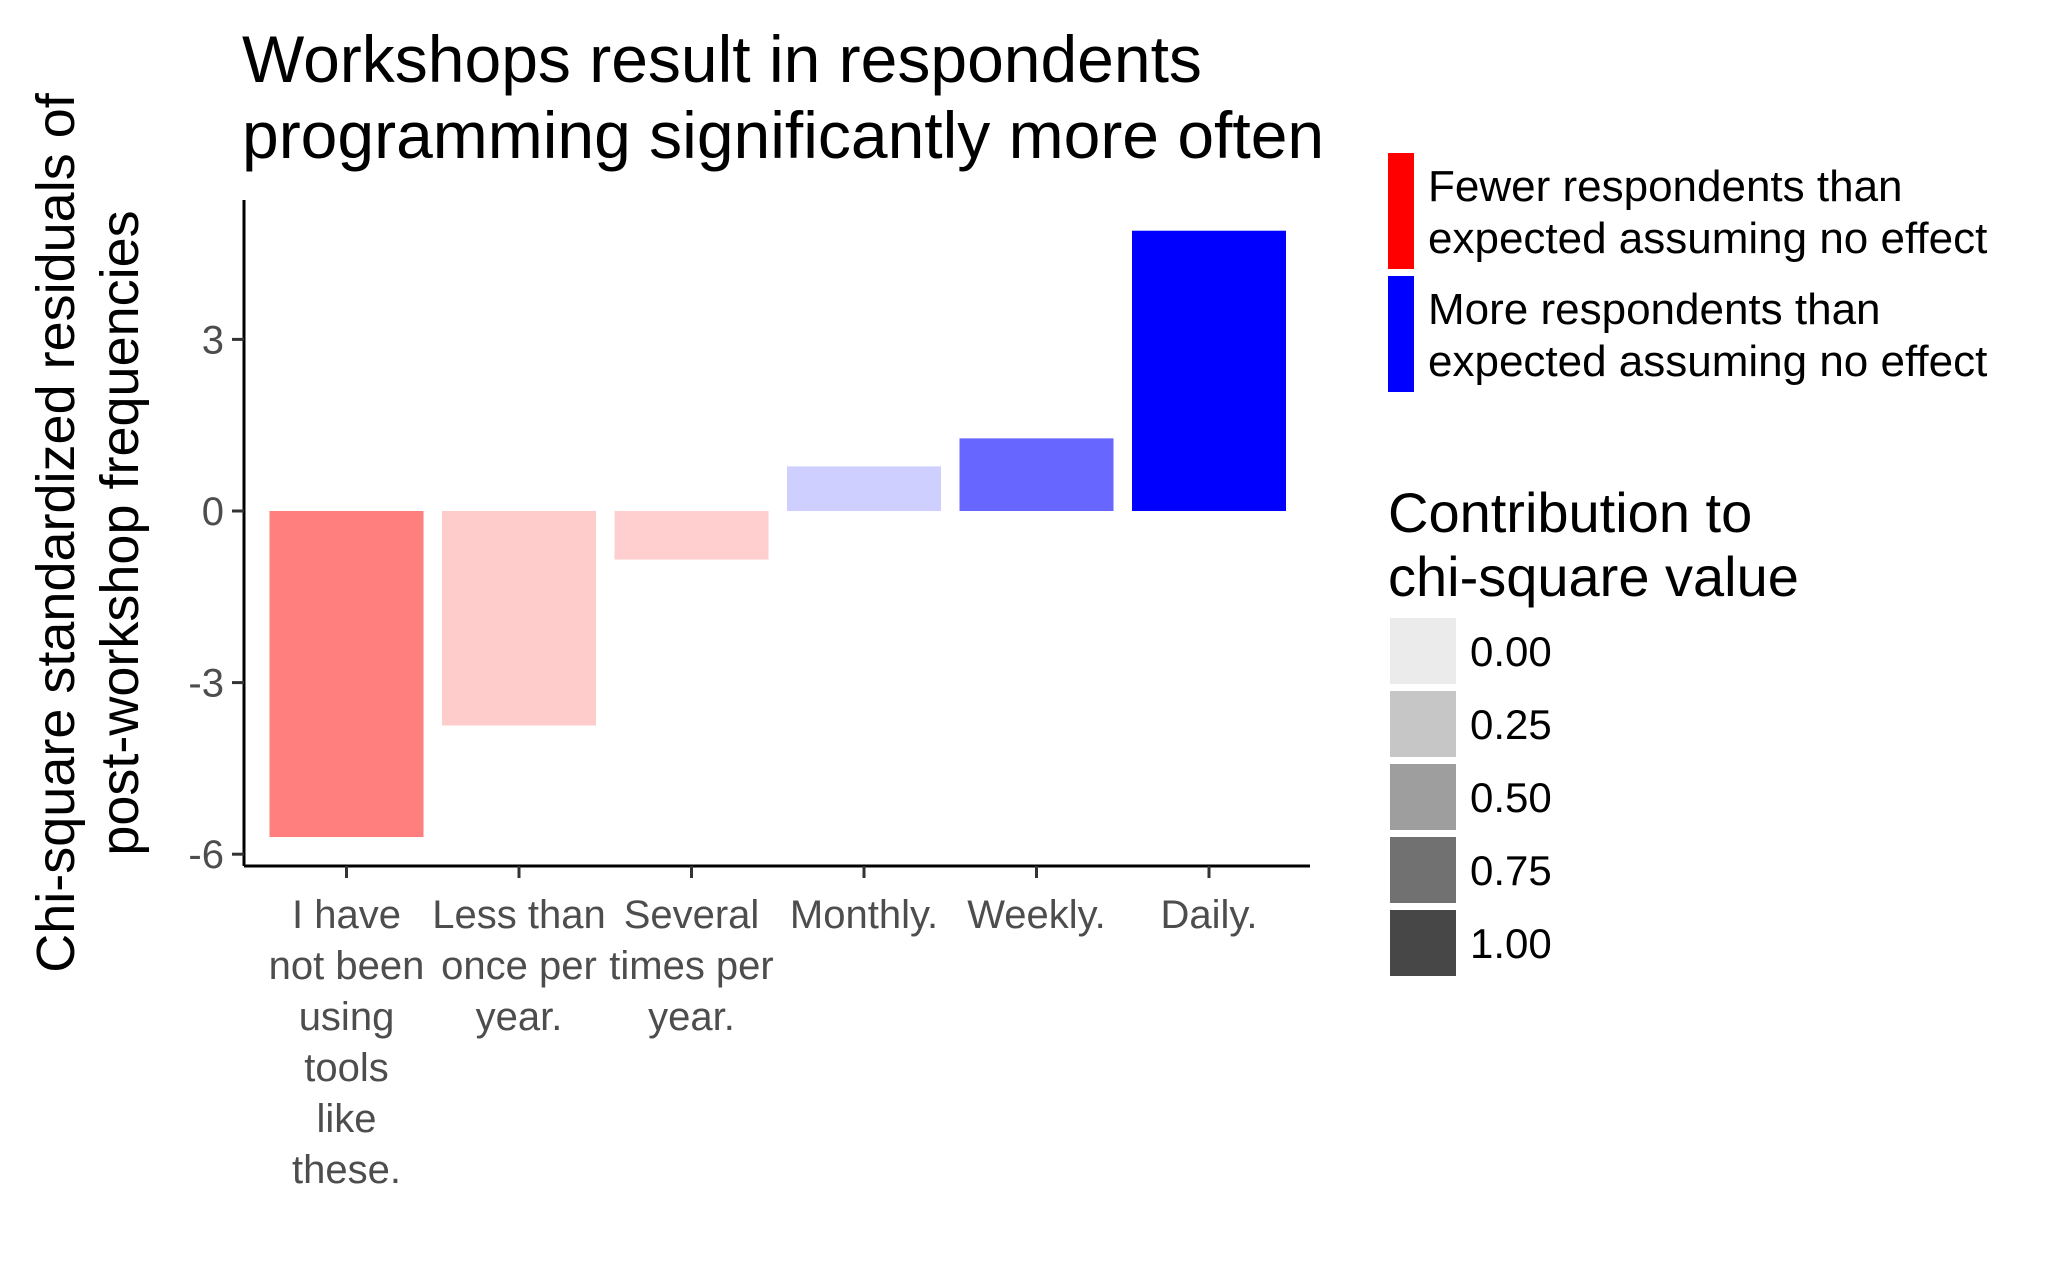 The height and width of the screenshot is (1268, 2053). What do you see at coordinates (1593, 544) in the screenshot?
I see `legend-title: Contribution to chi-square value` at bounding box center [1593, 544].